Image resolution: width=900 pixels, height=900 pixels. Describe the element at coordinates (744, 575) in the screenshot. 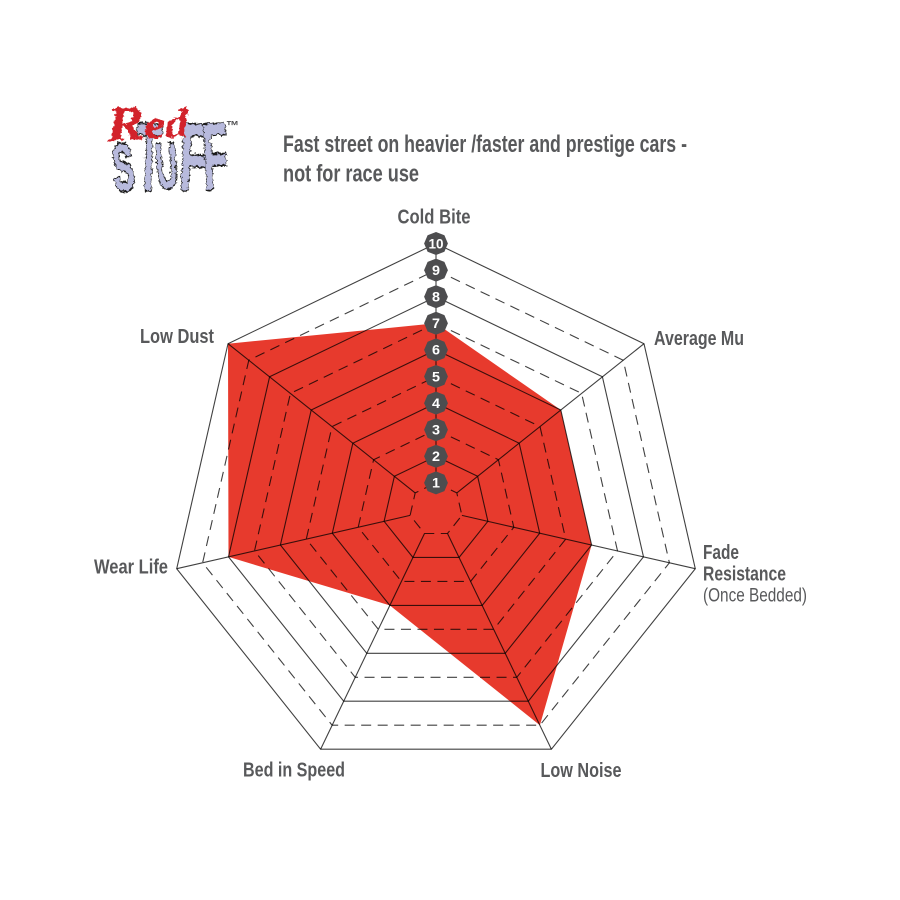

I see `svg-text: Resistance` at that location.